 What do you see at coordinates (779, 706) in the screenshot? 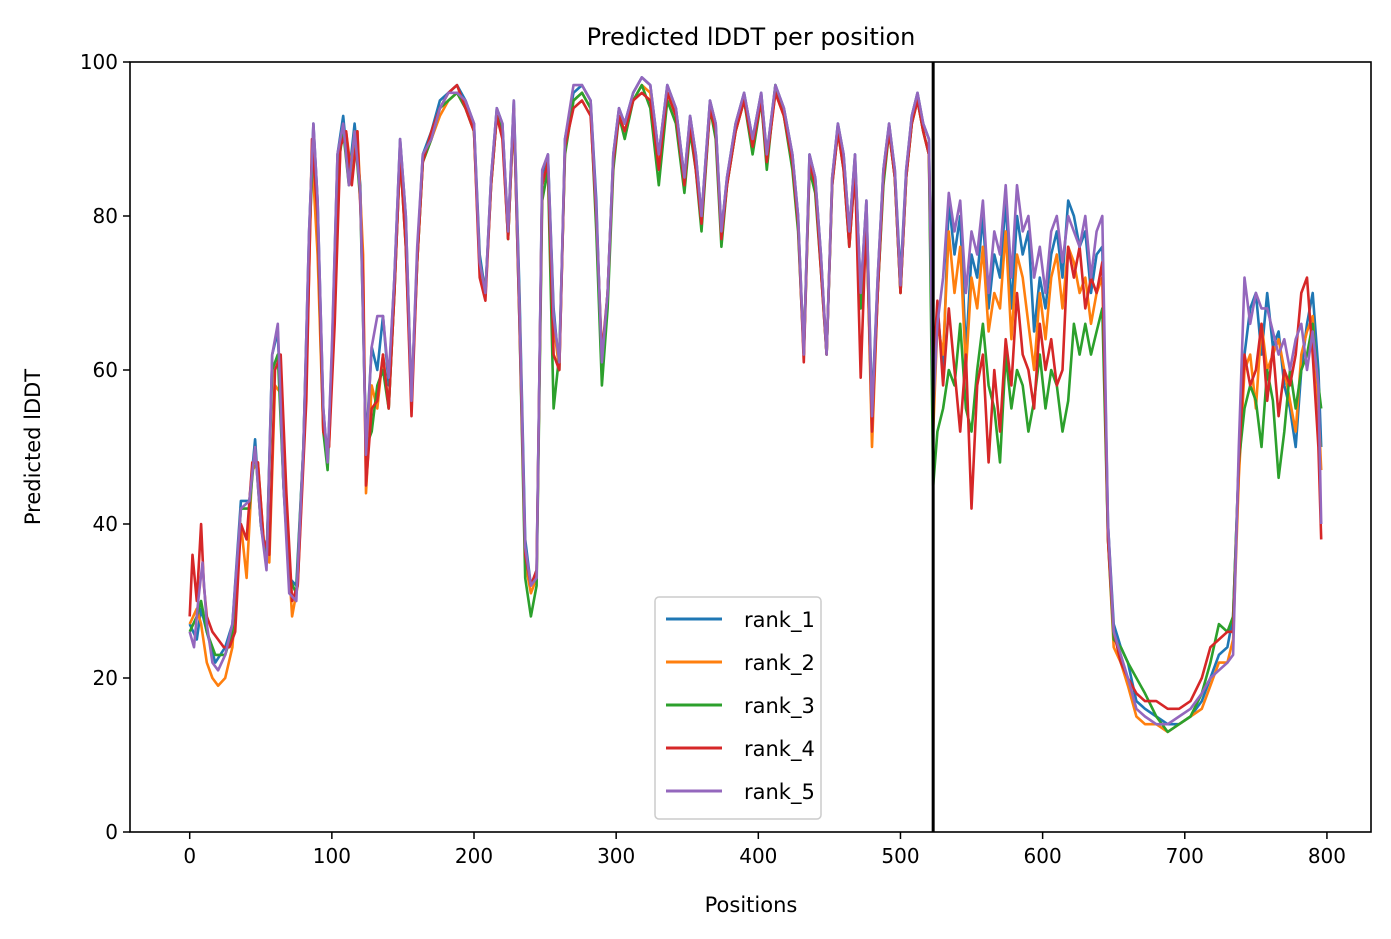
I see `legend-label-rank-3: rank_3` at bounding box center [779, 706].